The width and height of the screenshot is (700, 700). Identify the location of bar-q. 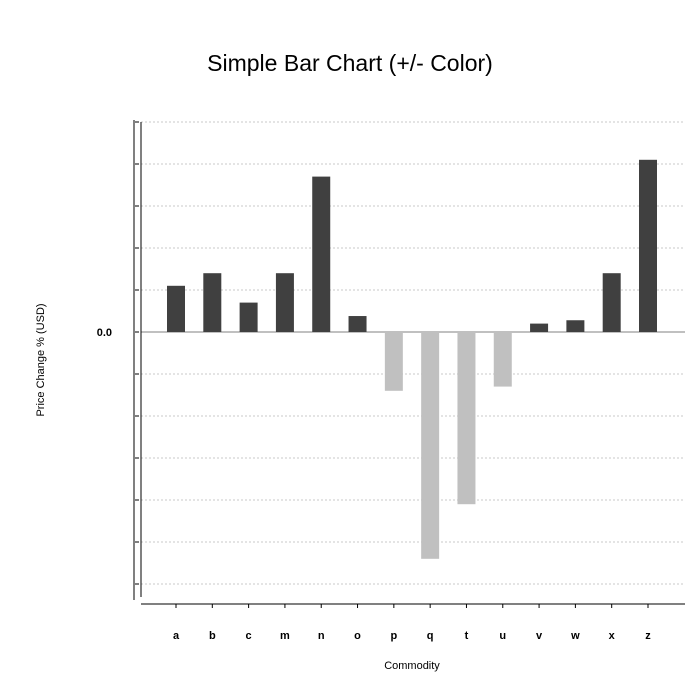
(430, 445).